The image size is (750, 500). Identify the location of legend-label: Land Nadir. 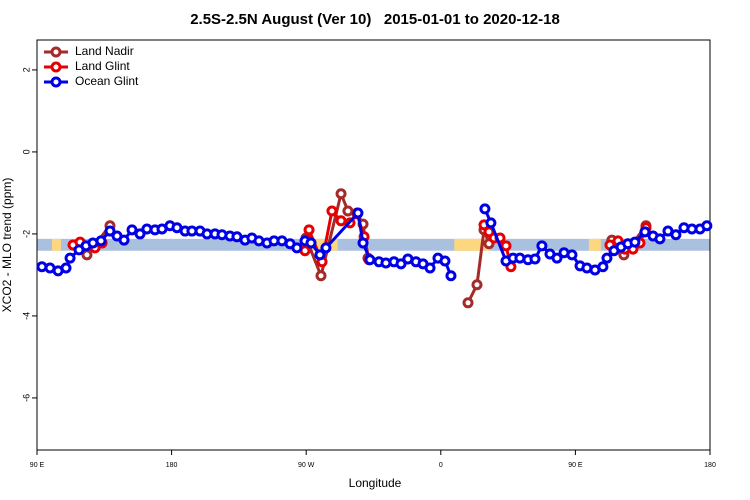
(104, 51).